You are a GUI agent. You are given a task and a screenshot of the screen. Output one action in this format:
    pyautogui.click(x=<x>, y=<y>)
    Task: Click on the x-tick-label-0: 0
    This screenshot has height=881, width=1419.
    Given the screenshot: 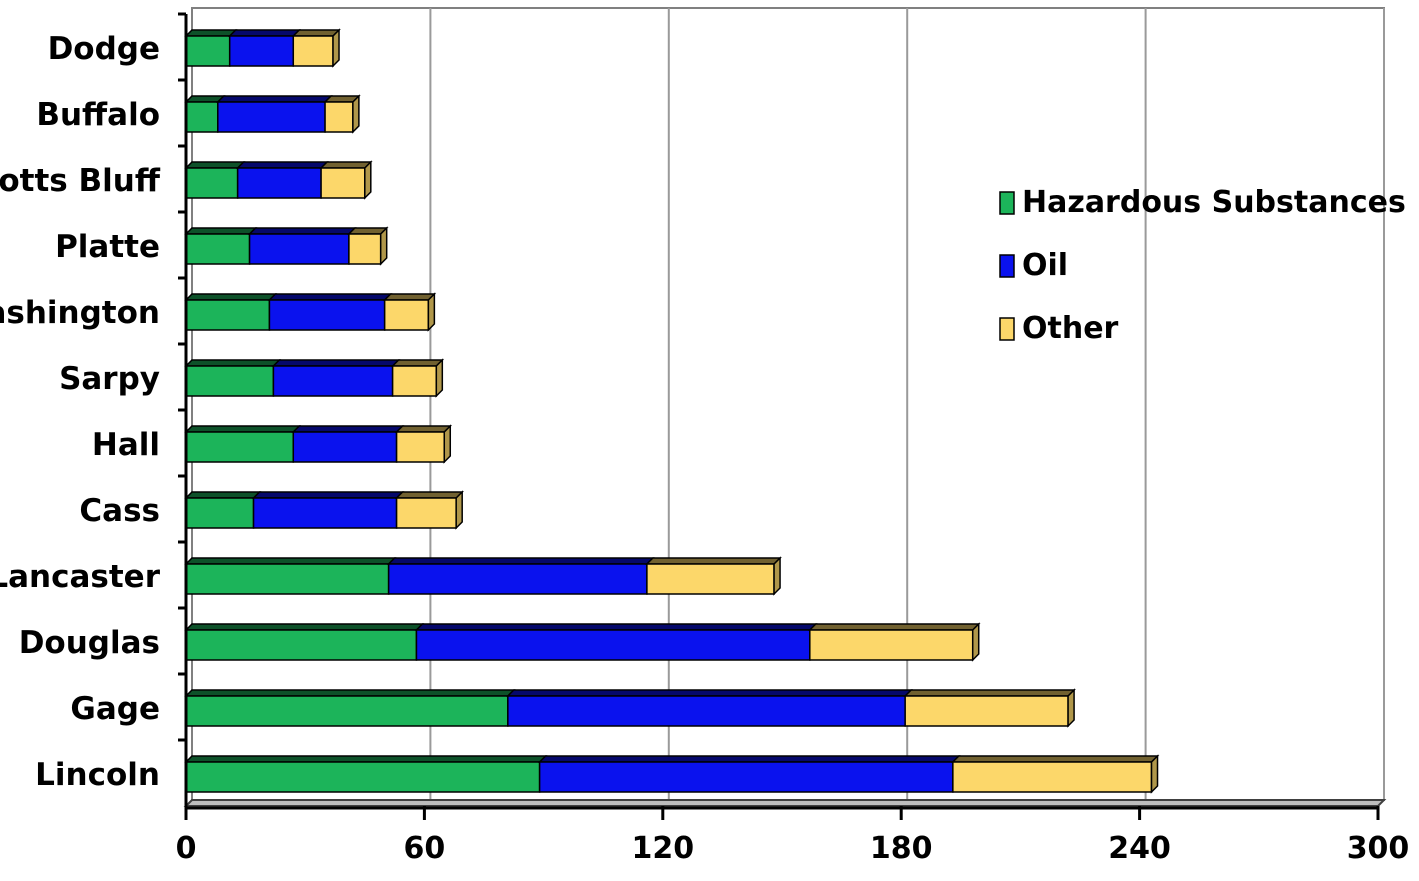 What is the action you would take?
    pyautogui.click(x=186, y=848)
    